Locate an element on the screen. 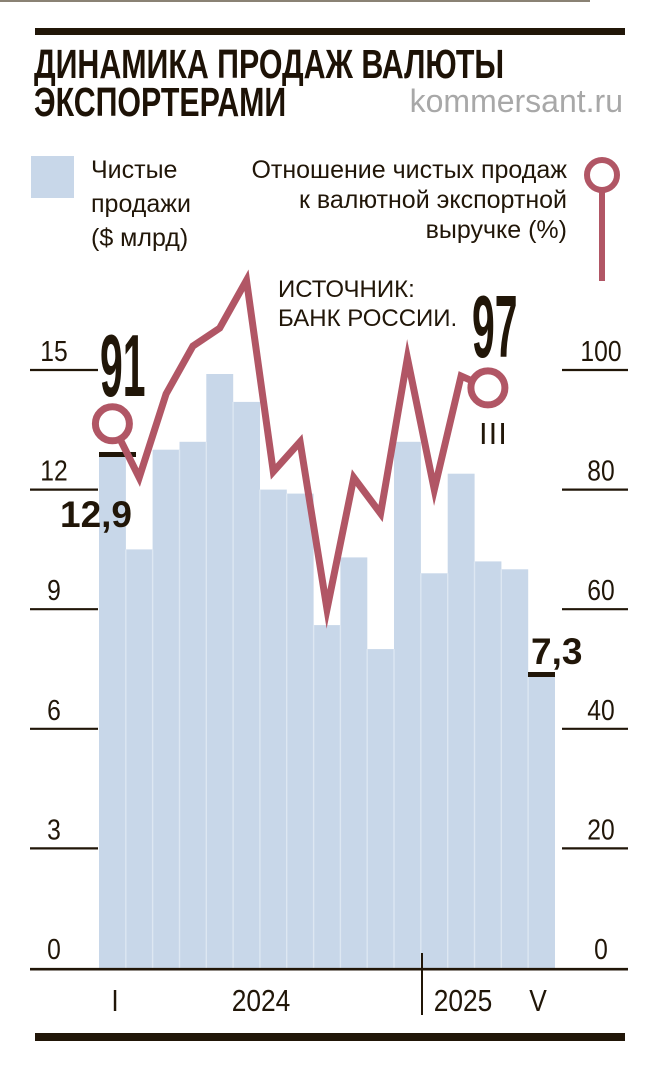  legend-bars-line-2: продажи is located at coordinates (141, 204).